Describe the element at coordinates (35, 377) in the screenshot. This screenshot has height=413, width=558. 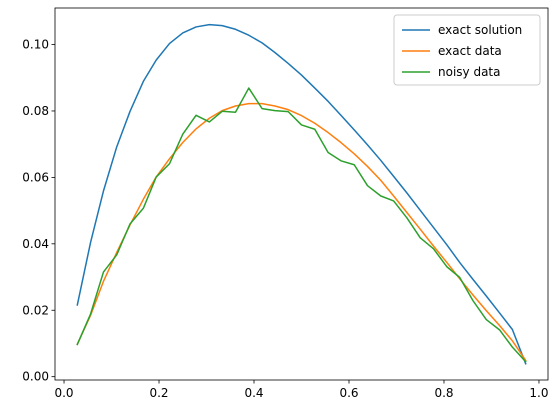
I see `y-tick-label: 0.00` at that location.